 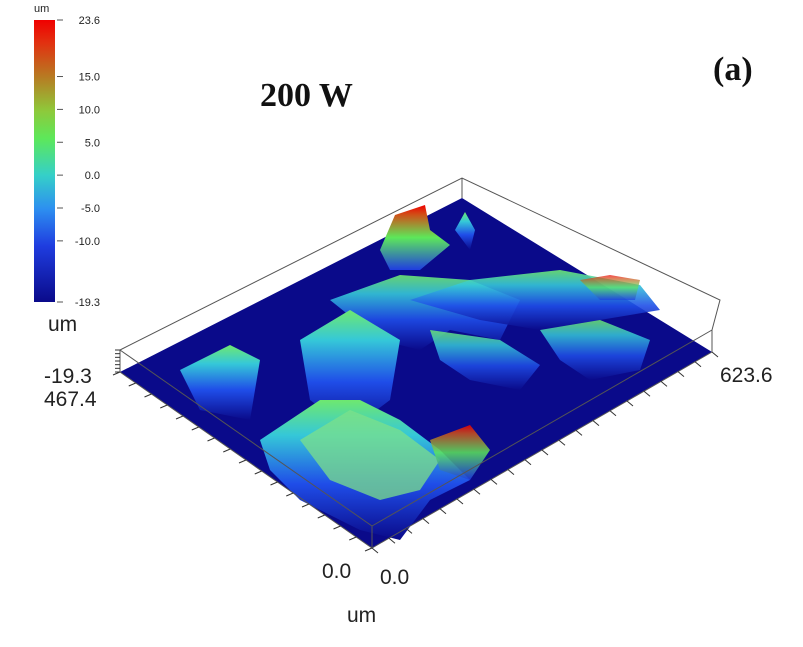 I want to click on colorbar-tick-label: -5.0, so click(x=90, y=209).